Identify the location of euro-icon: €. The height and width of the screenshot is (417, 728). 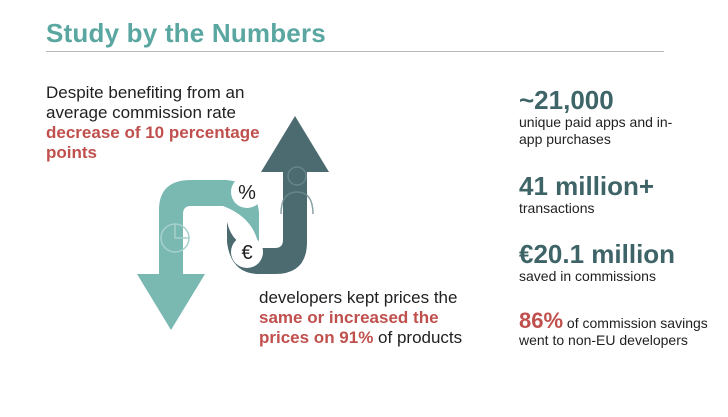
(246, 253).